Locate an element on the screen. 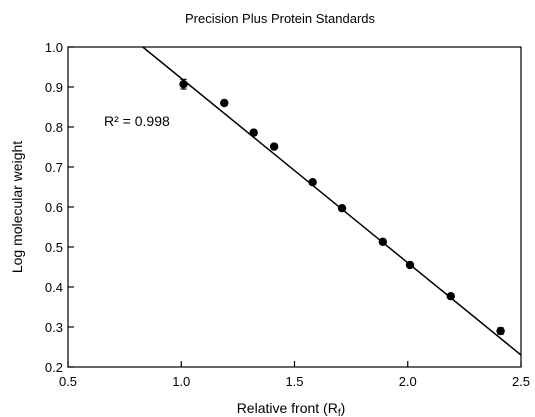 The image size is (535, 417). y-tick-label: 0.3 is located at coordinates (54, 327).